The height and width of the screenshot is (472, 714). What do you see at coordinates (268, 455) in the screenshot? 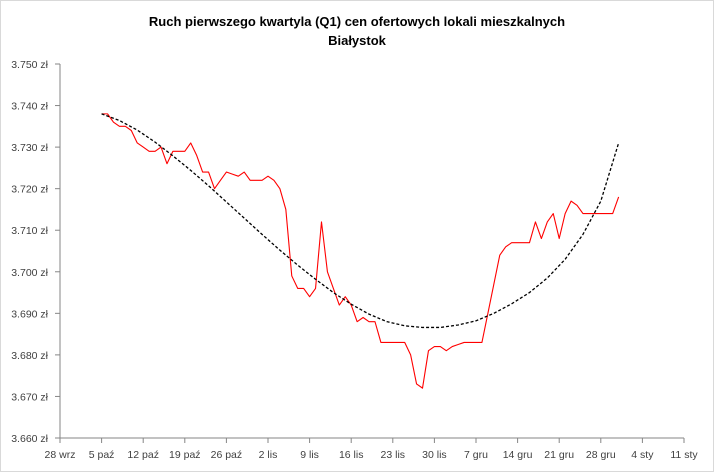
I see `x-tick-label: 2 lis` at bounding box center [268, 455].